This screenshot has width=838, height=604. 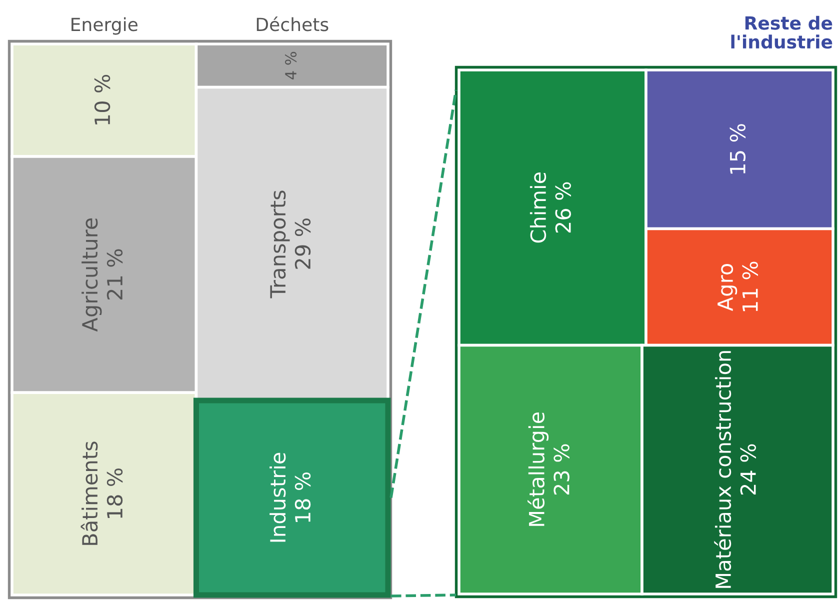 What do you see at coordinates (290, 66) in the screenshot?
I see `data-label: 4 %` at bounding box center [290, 66].